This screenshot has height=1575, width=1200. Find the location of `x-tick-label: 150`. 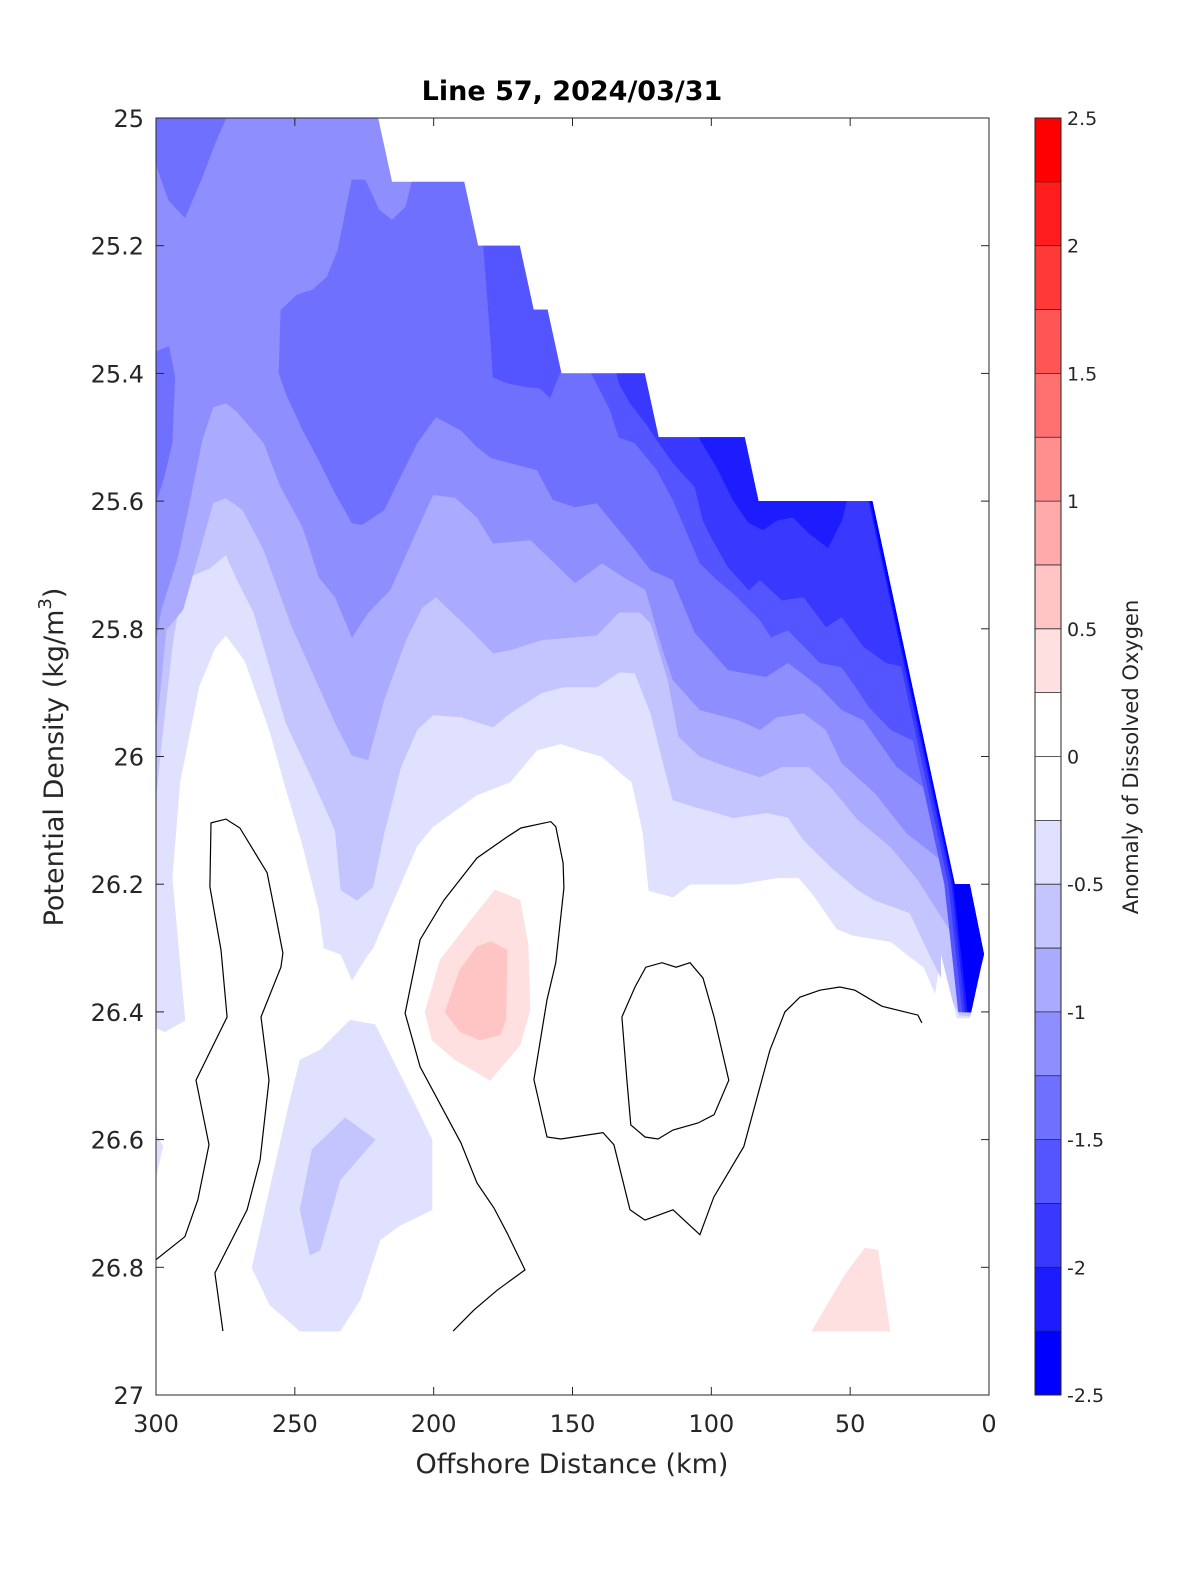

x-tick-label: 150 is located at coordinates (573, 1424).